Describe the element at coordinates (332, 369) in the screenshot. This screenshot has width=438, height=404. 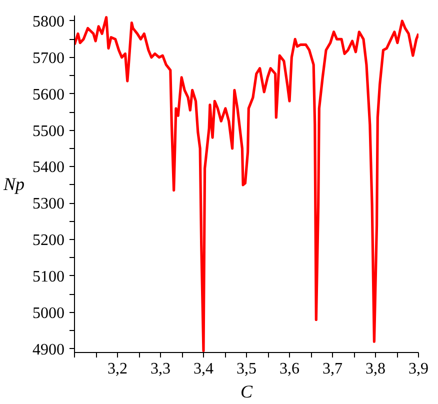
I see `x-tick-label: 3,7` at that location.